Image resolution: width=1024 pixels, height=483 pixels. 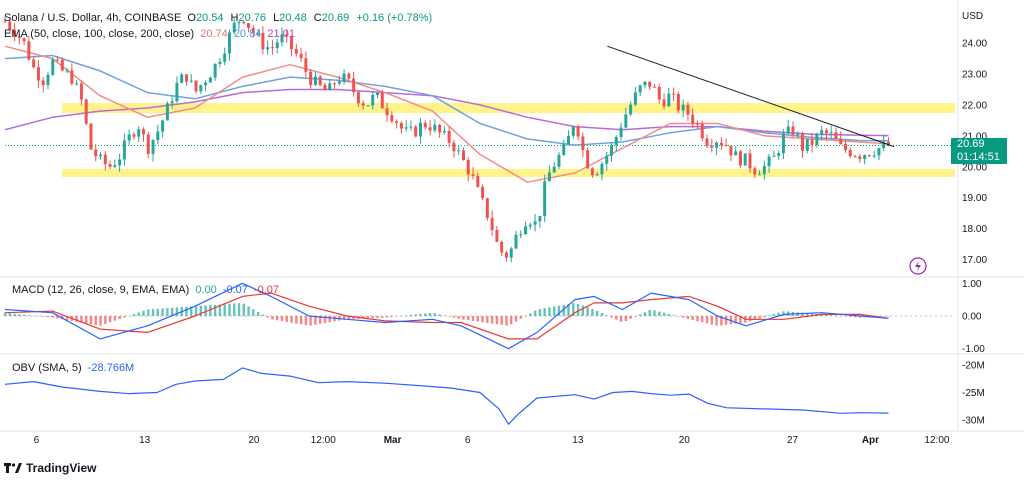 What do you see at coordinates (393, 440) in the screenshot?
I see `time-tick-label: Mar` at bounding box center [393, 440].